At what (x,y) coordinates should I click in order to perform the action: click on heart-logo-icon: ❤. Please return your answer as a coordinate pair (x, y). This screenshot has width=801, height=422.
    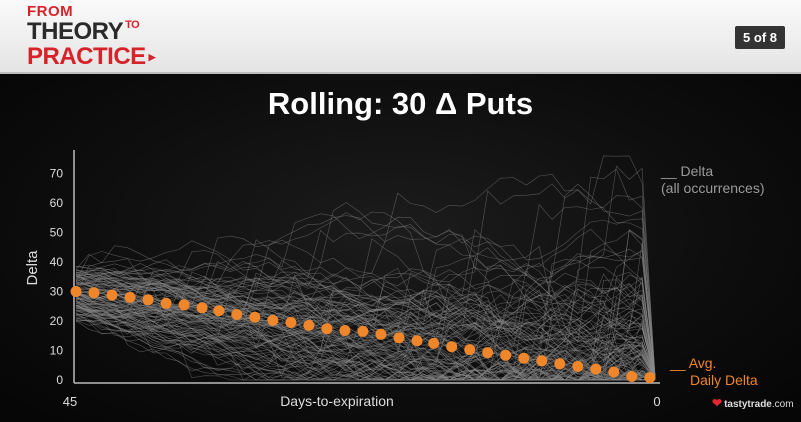
    Looking at the image, I should click on (717, 403).